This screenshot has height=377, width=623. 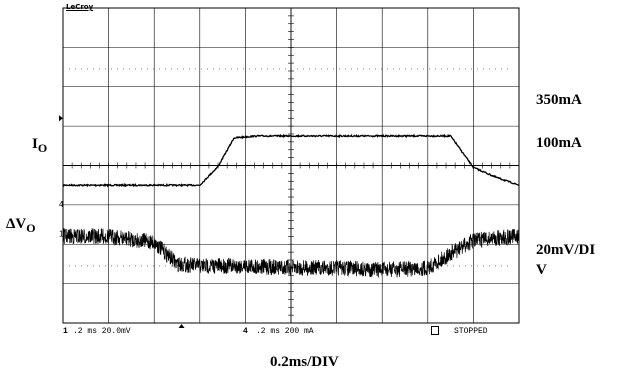 What do you see at coordinates (541, 270) in the screenshot?
I see `vscale-label-line2: V` at bounding box center [541, 270].